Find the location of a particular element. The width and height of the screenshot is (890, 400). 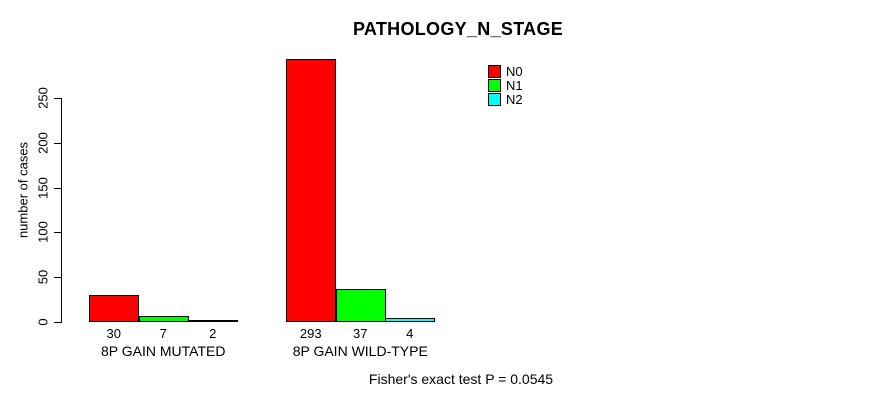

bar-value-label: 7 is located at coordinates (163, 333).